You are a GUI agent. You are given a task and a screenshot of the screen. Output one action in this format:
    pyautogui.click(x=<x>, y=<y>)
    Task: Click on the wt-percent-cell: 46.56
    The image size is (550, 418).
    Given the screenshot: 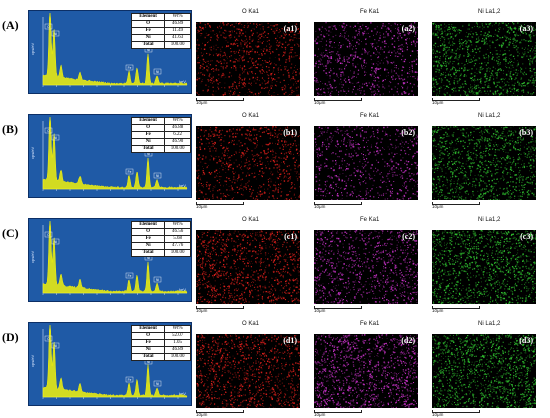 What is the action you would take?
    pyautogui.click(x=178, y=232)
    